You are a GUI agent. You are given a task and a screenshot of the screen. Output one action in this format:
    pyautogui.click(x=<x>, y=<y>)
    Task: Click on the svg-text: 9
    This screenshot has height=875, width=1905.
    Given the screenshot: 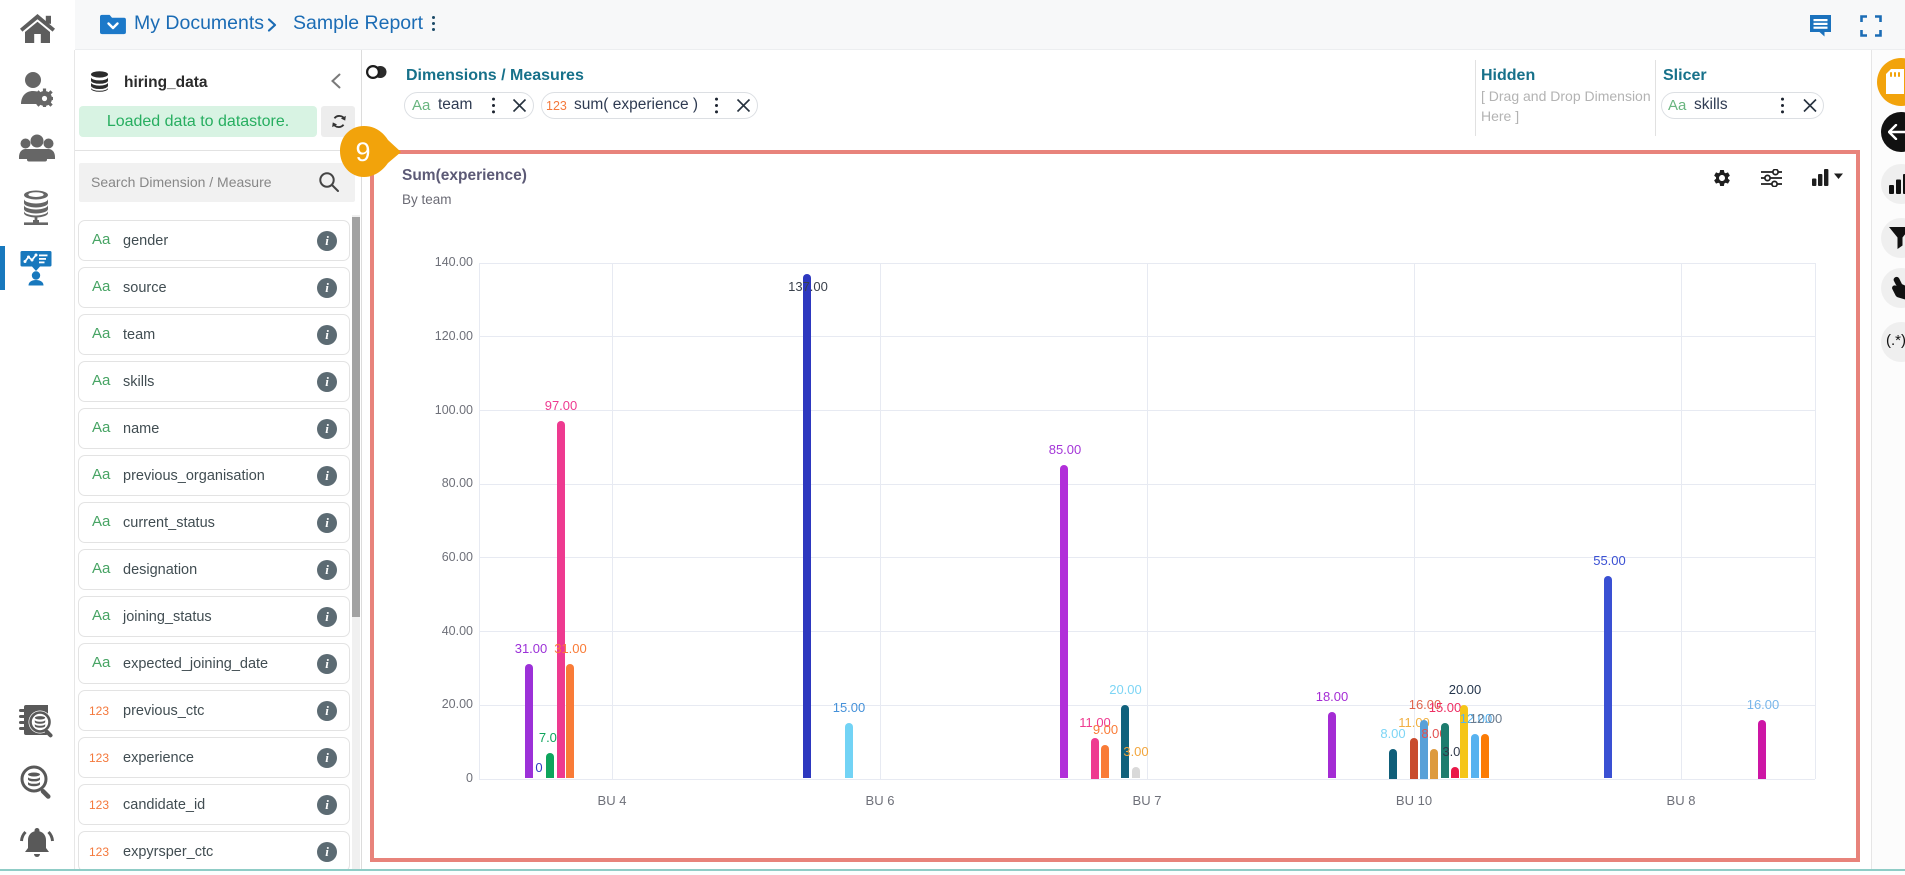 What is the action you would take?
    pyautogui.click(x=362, y=152)
    